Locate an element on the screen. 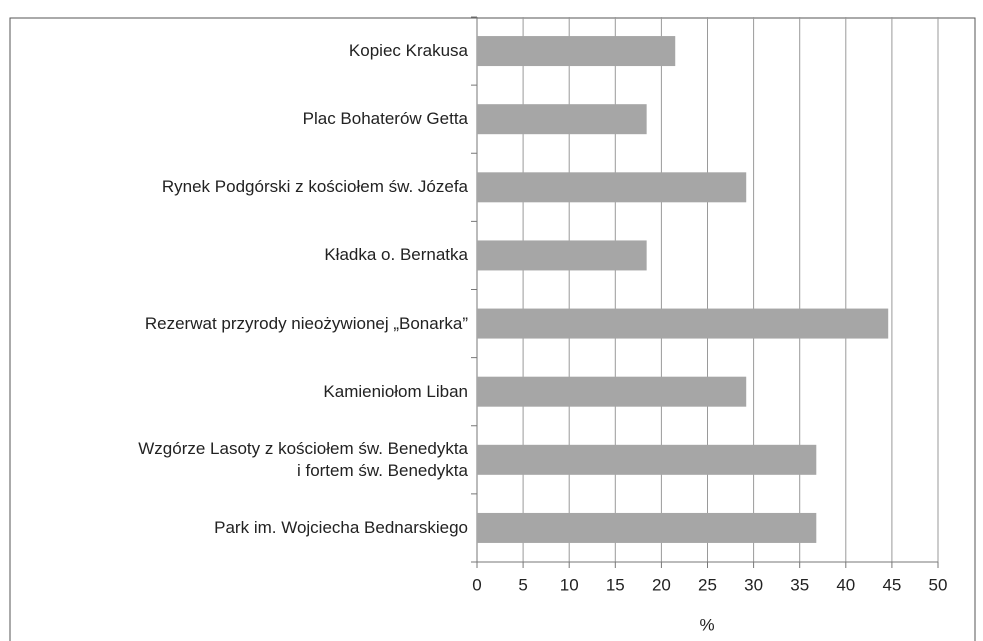  x-axis-label: % is located at coordinates (706, 624).